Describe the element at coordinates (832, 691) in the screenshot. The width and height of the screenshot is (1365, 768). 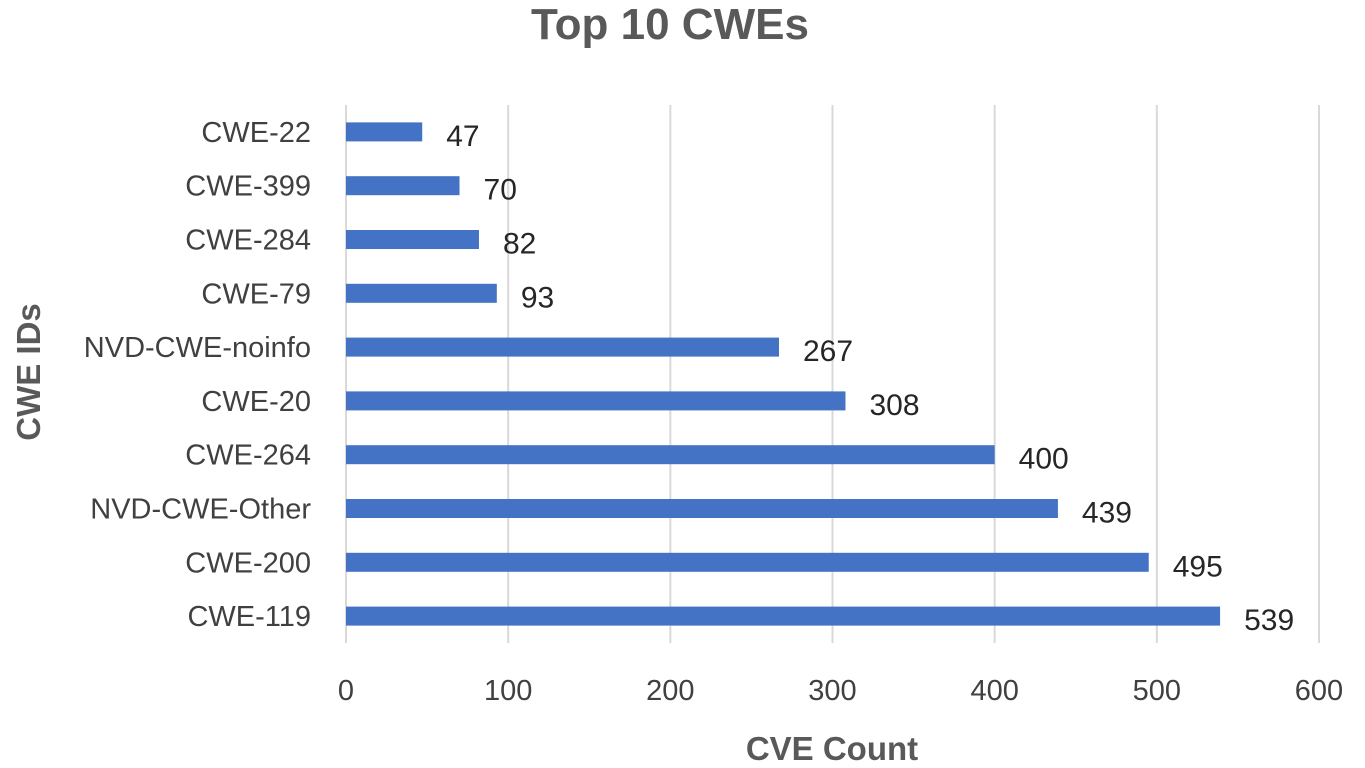
I see `x-tick-label: 300` at that location.